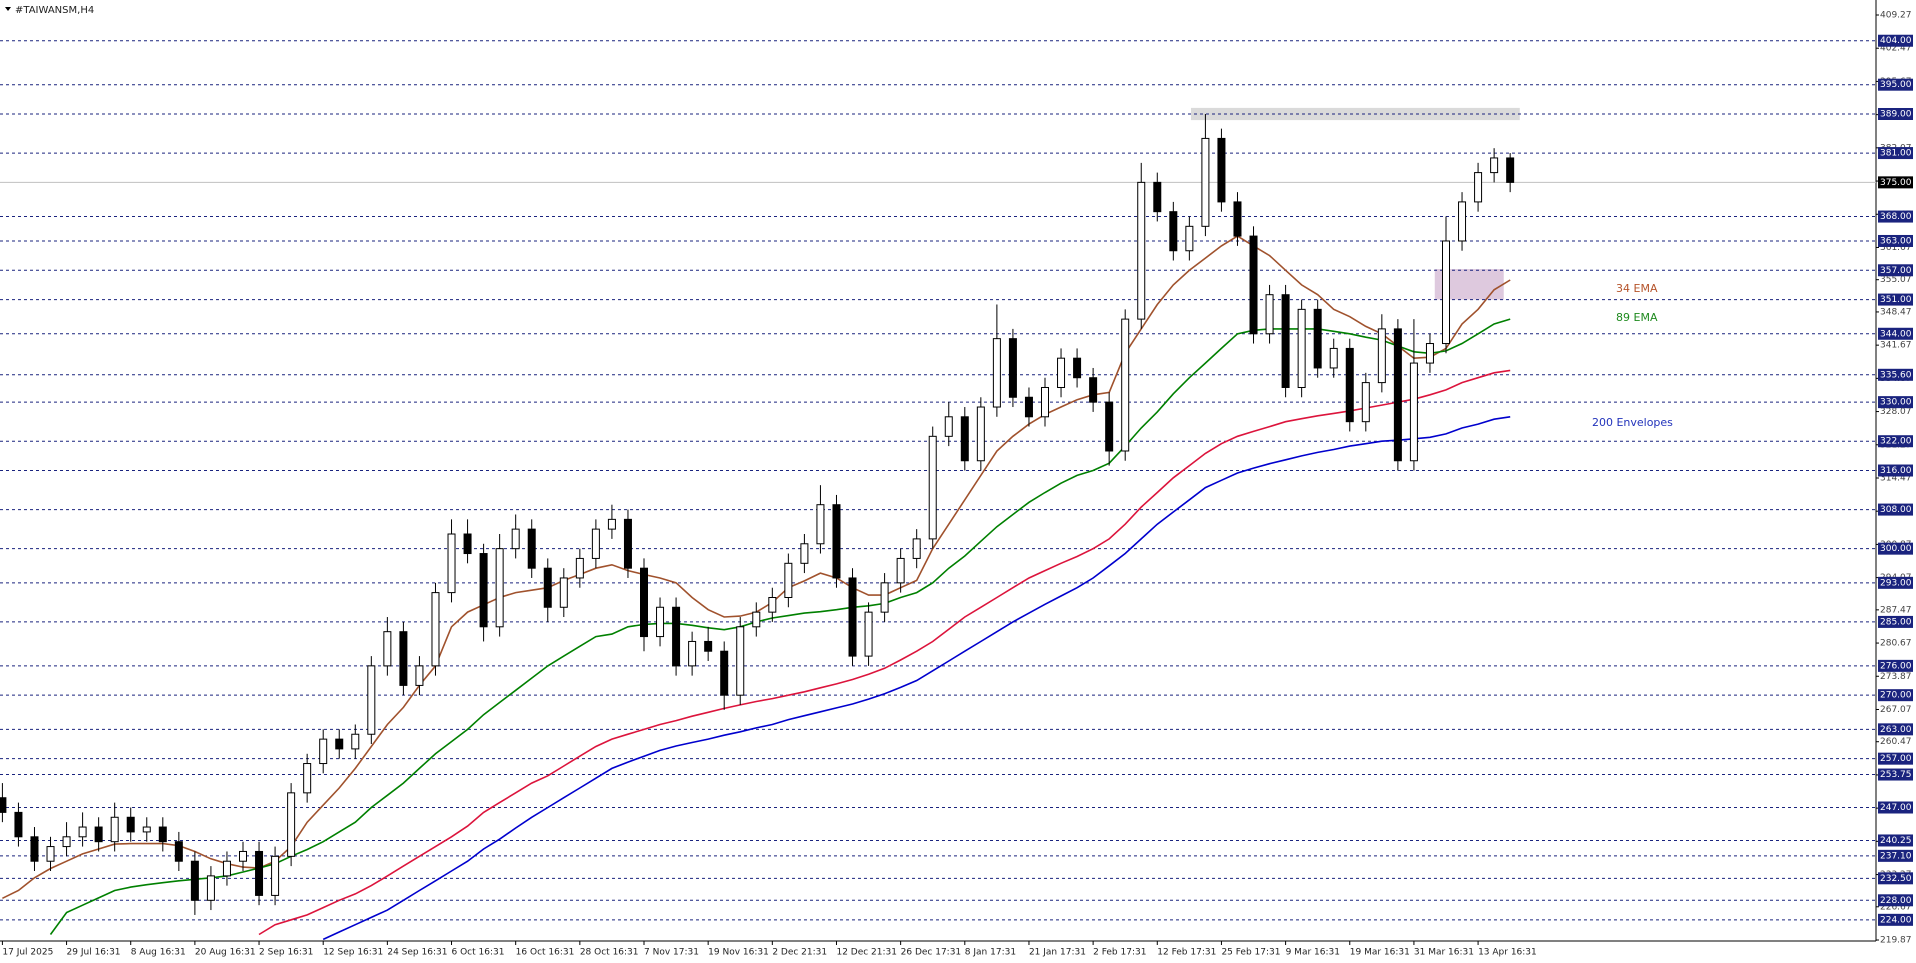 Image resolution: width=1916 pixels, height=963 pixels. What do you see at coordinates (1444, 953) in the screenshot?
I see `x-tick-label: 31 Mar 16:31` at bounding box center [1444, 953].